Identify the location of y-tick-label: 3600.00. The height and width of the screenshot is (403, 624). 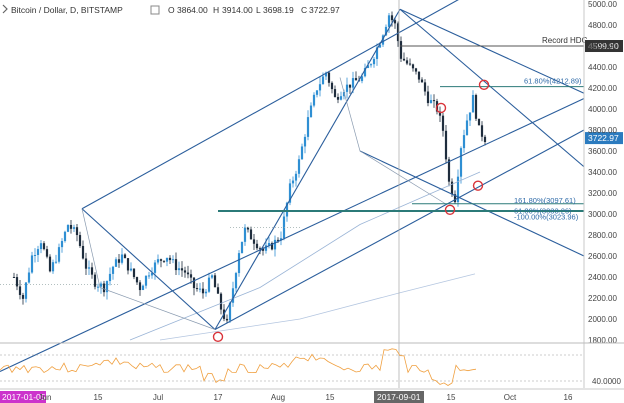
(602, 151).